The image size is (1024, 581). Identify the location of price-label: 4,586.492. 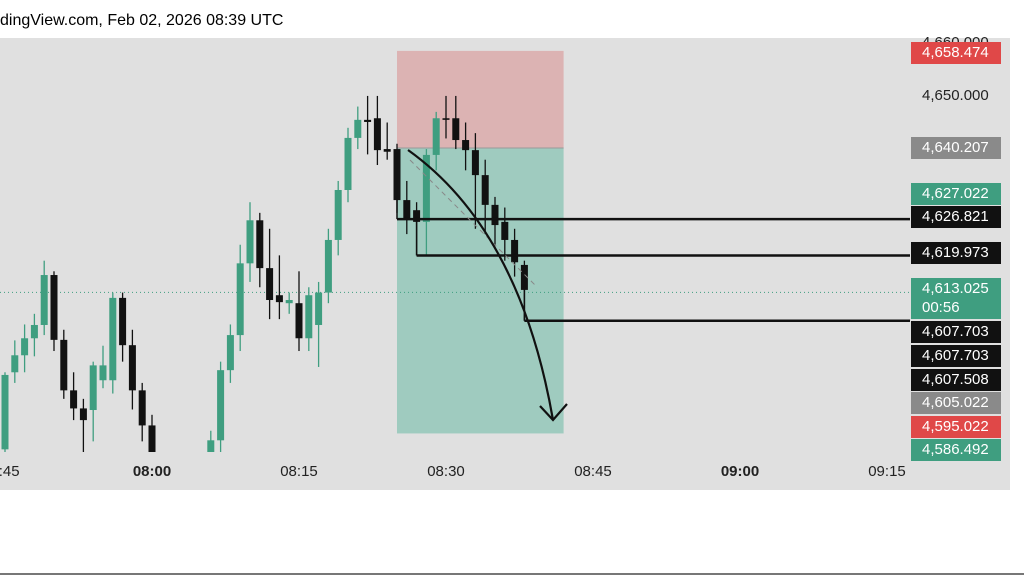
(955, 449).